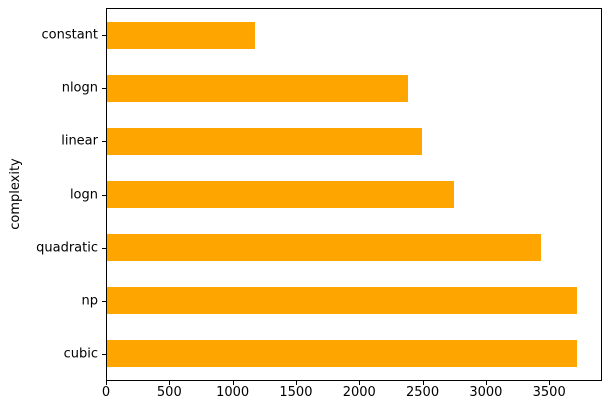  Describe the element at coordinates (342, 353) in the screenshot. I see `bar-cubic` at that location.